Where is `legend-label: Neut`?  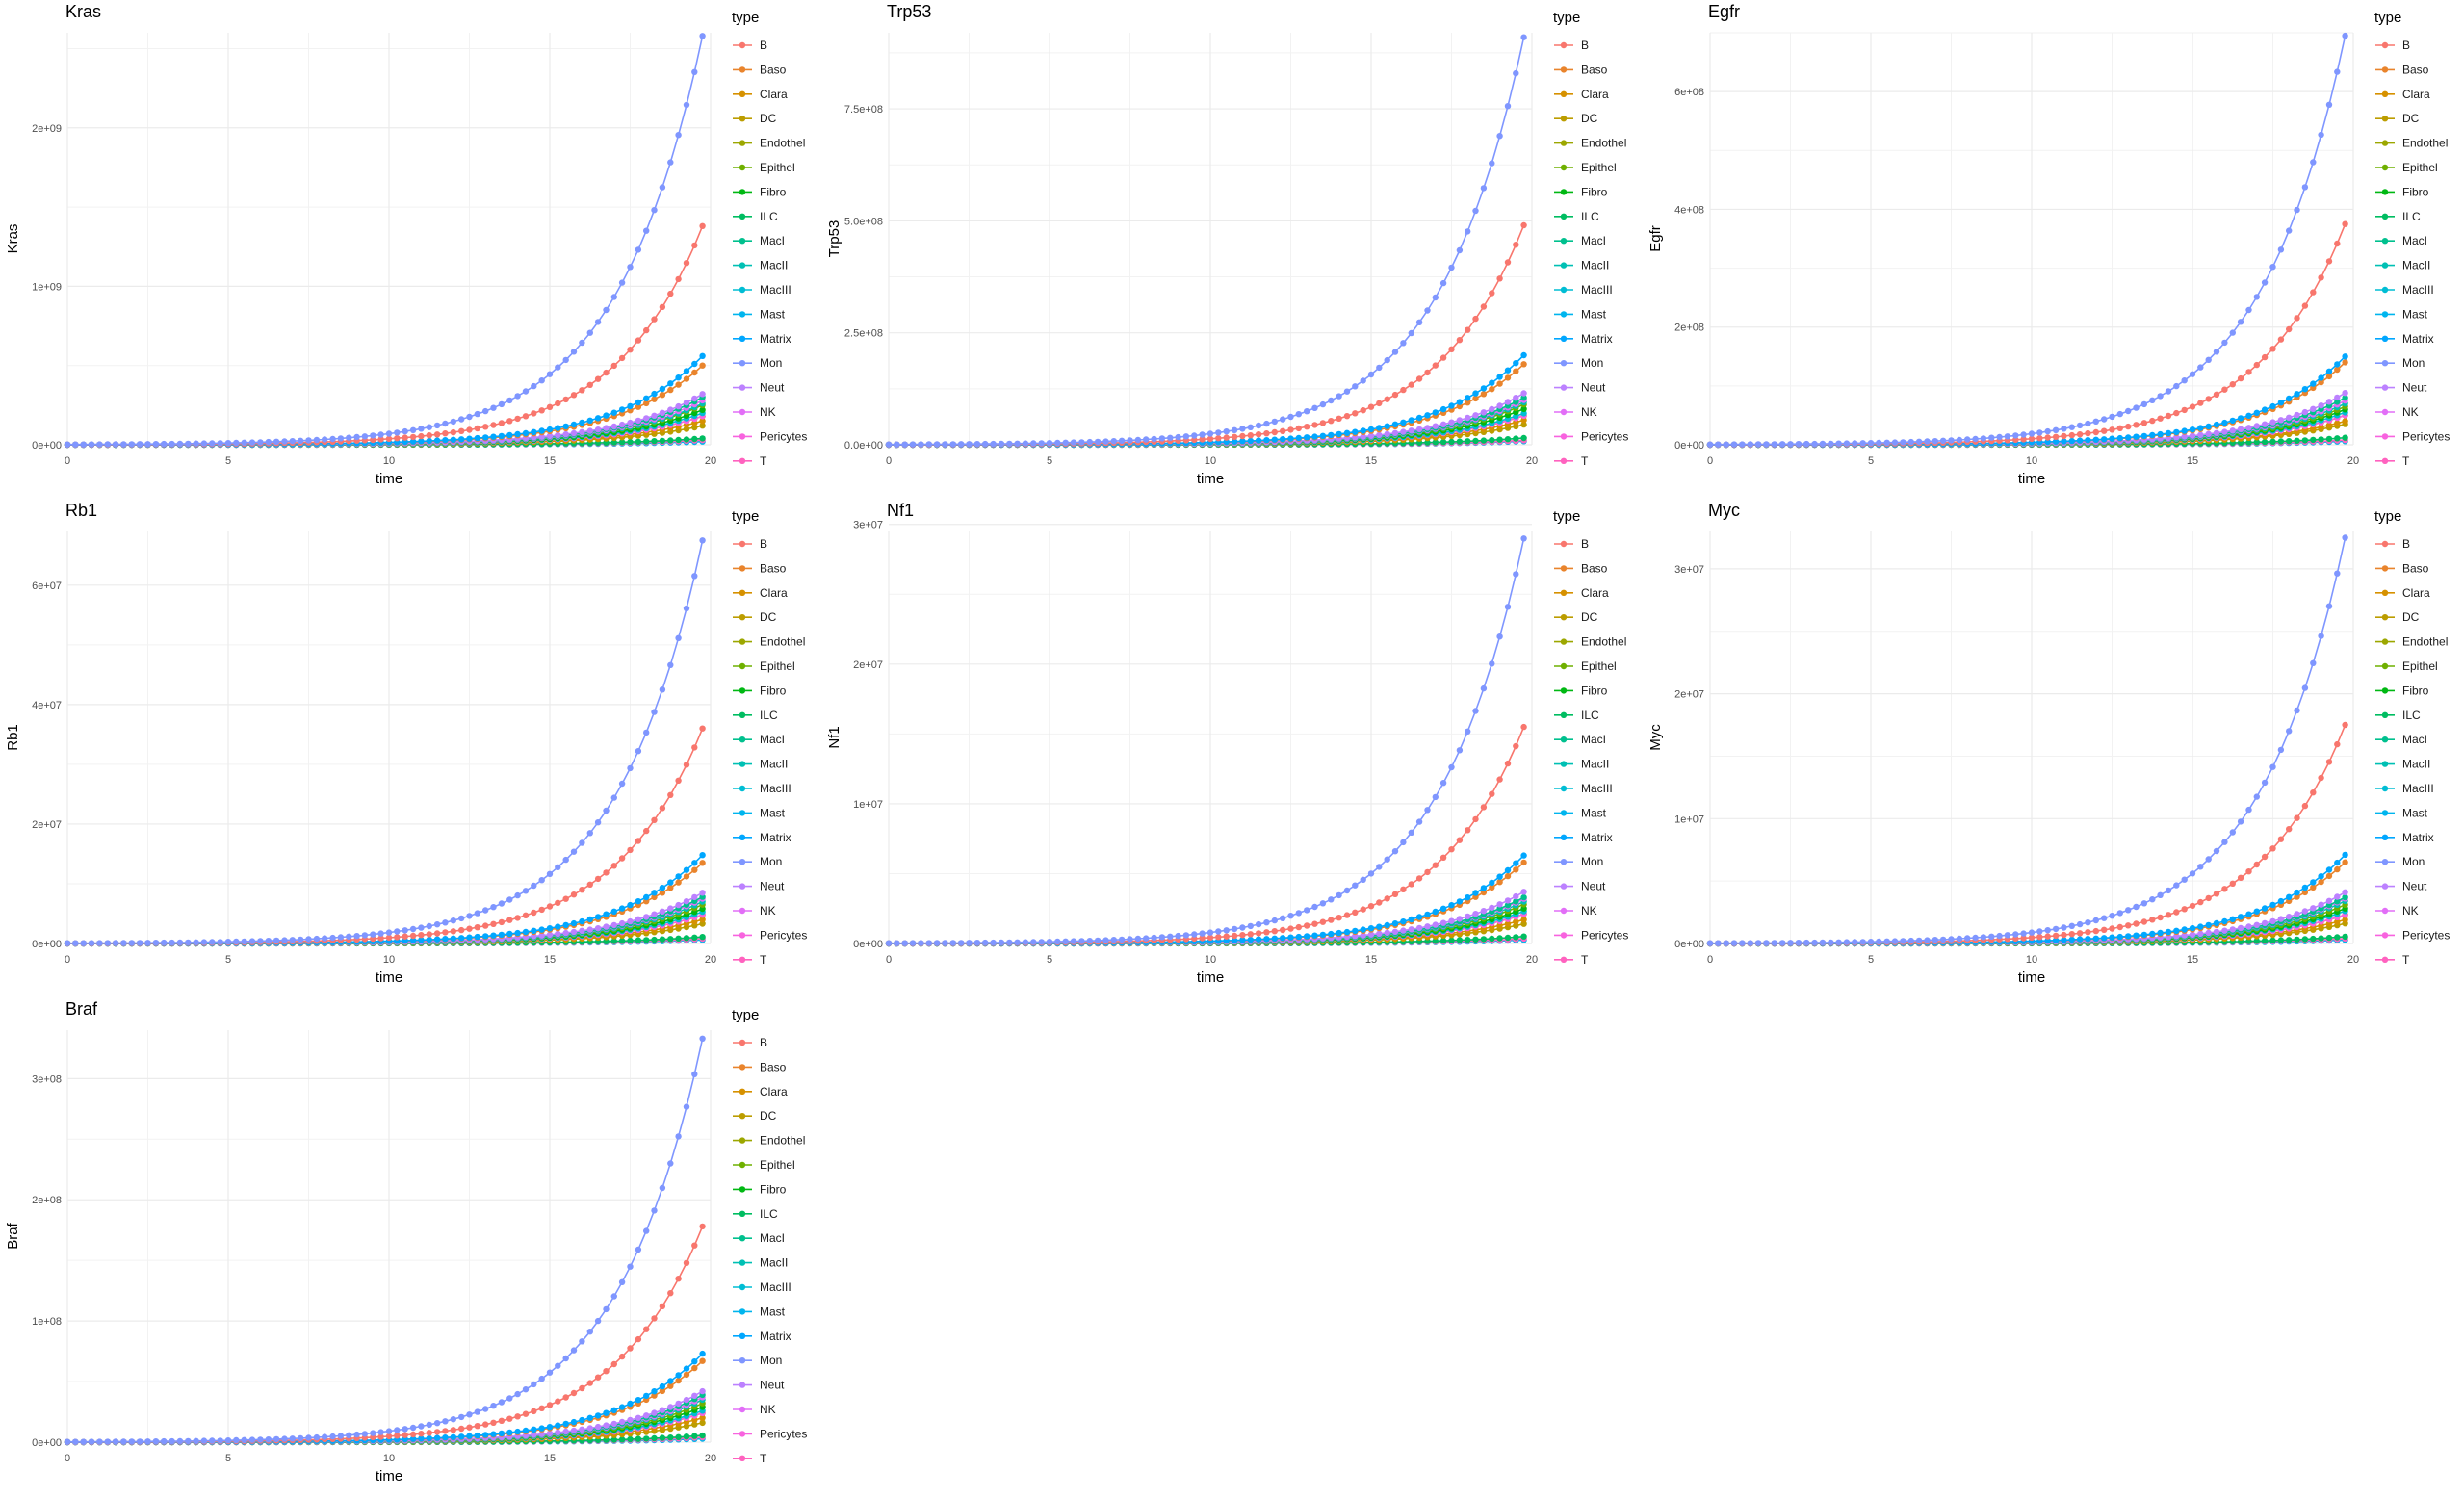
legend-label: Neut is located at coordinates (1593, 388).